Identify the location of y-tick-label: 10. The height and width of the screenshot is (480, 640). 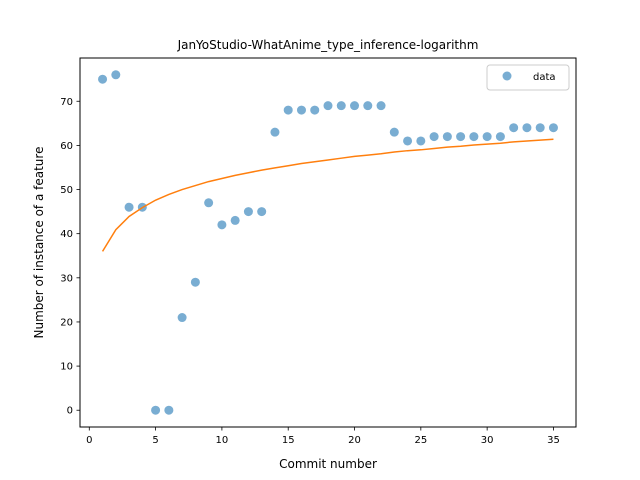
(66, 367).